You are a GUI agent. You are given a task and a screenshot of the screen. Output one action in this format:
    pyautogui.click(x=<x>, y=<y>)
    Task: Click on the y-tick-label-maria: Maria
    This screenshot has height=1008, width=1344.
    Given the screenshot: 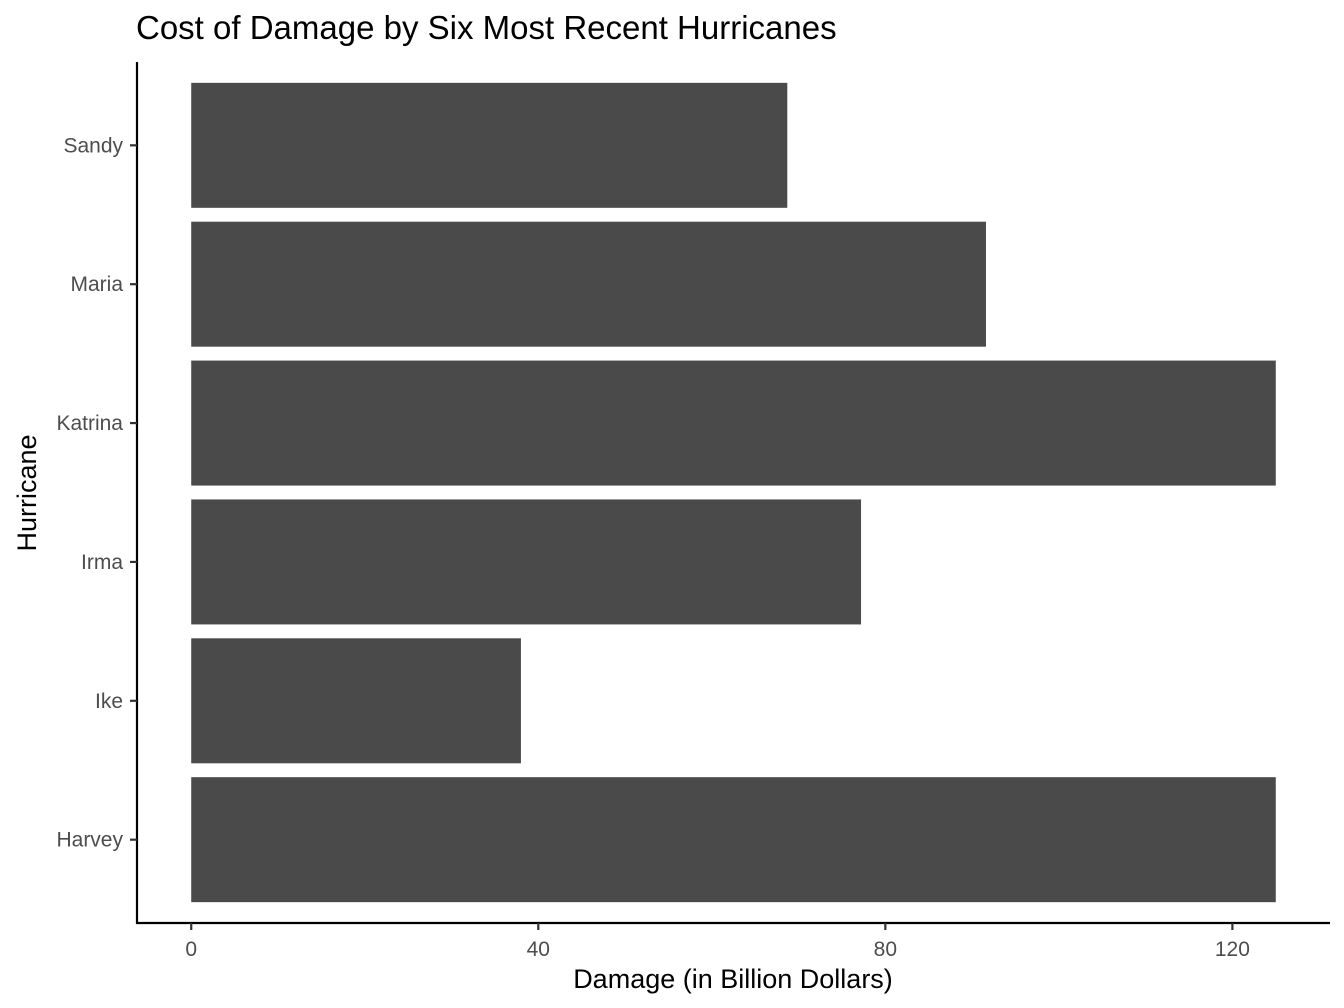 What is the action you would take?
    pyautogui.click(x=96, y=284)
    